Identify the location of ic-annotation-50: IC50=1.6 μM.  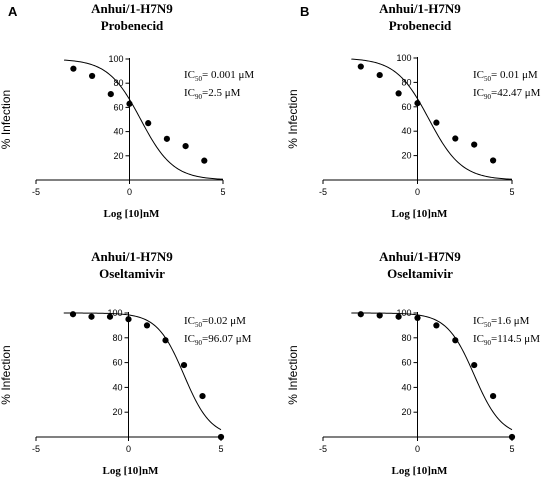
(501, 322).